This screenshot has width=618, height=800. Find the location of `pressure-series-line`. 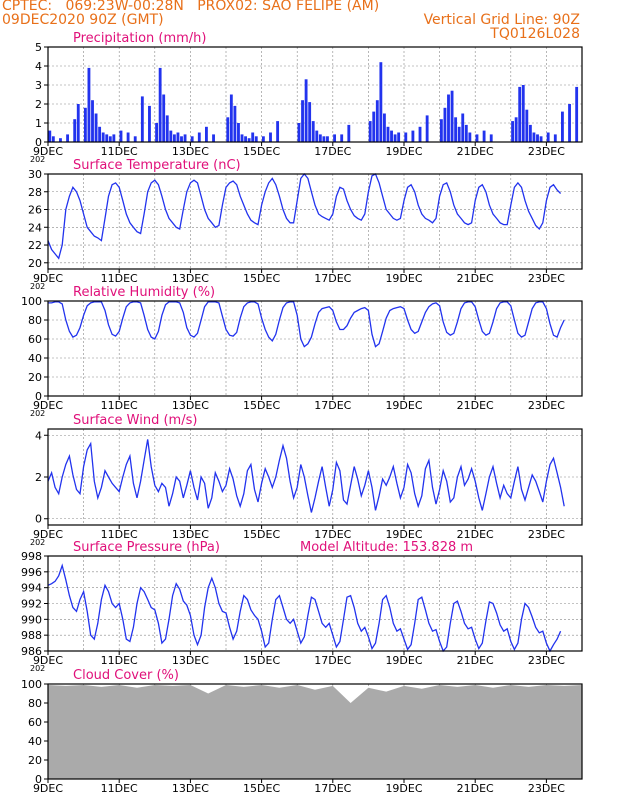

pressure-series-line is located at coordinates (304, 608).